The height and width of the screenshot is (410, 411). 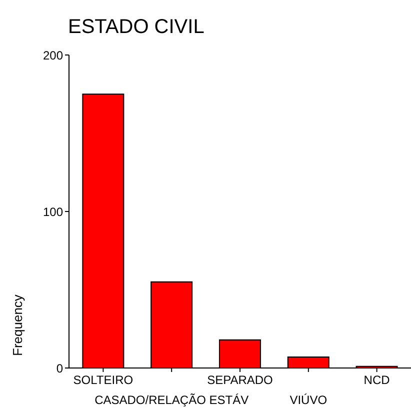 What do you see at coordinates (171, 400) in the screenshot?
I see `x-tick-label: CASADO/RELAÇÃO ESTÁV` at bounding box center [171, 400].